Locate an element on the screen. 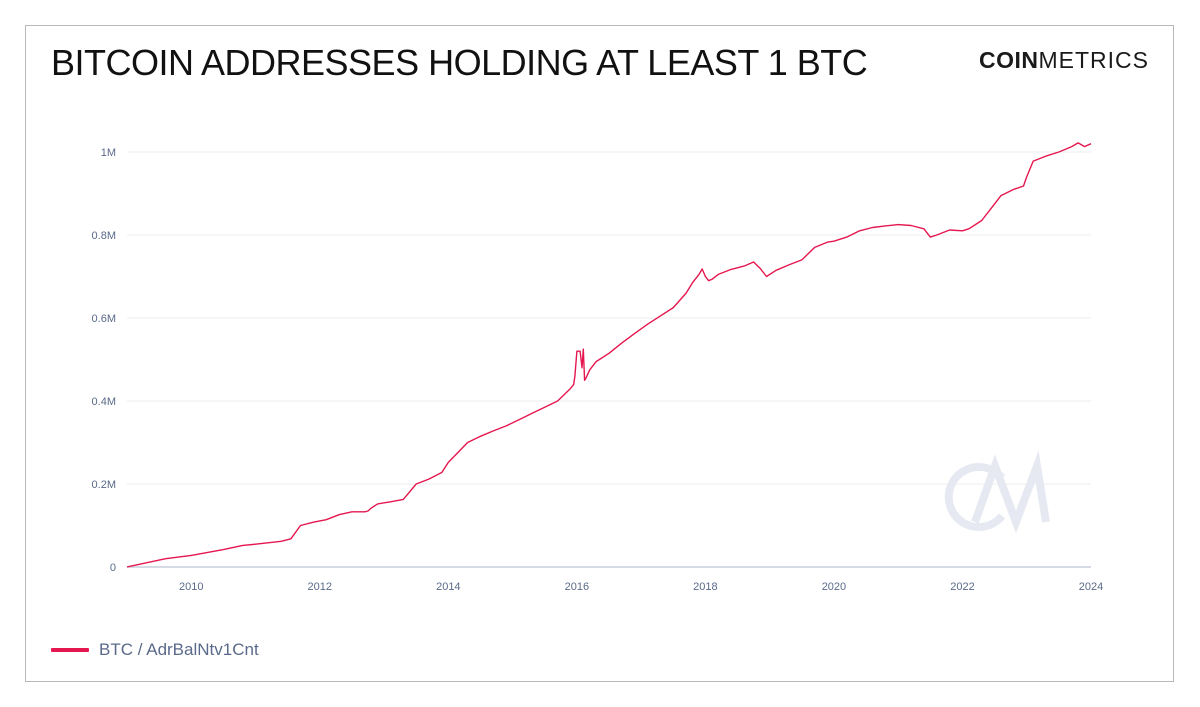 The height and width of the screenshot is (707, 1200). y-tick-label: 1M is located at coordinates (108, 153).